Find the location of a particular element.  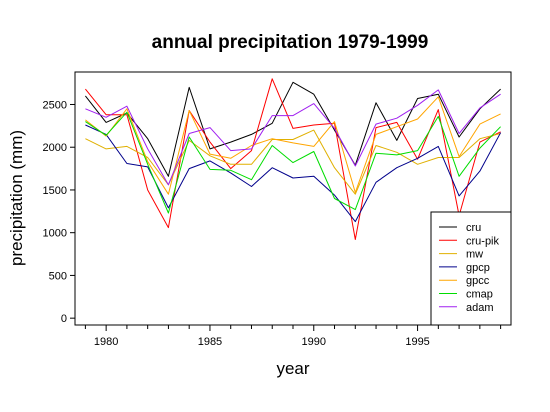

x-tick-label: 1990 is located at coordinates (314, 342).